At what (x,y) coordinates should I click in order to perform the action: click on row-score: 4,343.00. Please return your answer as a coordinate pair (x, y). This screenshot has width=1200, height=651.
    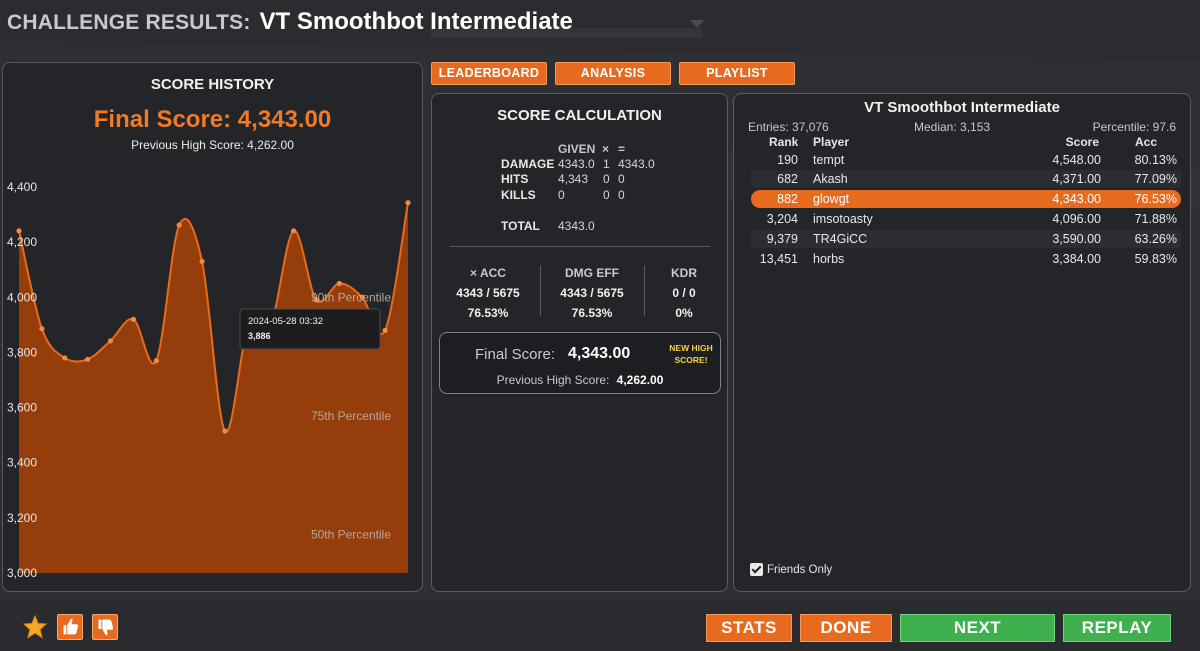
    Looking at the image, I should click on (1076, 199).